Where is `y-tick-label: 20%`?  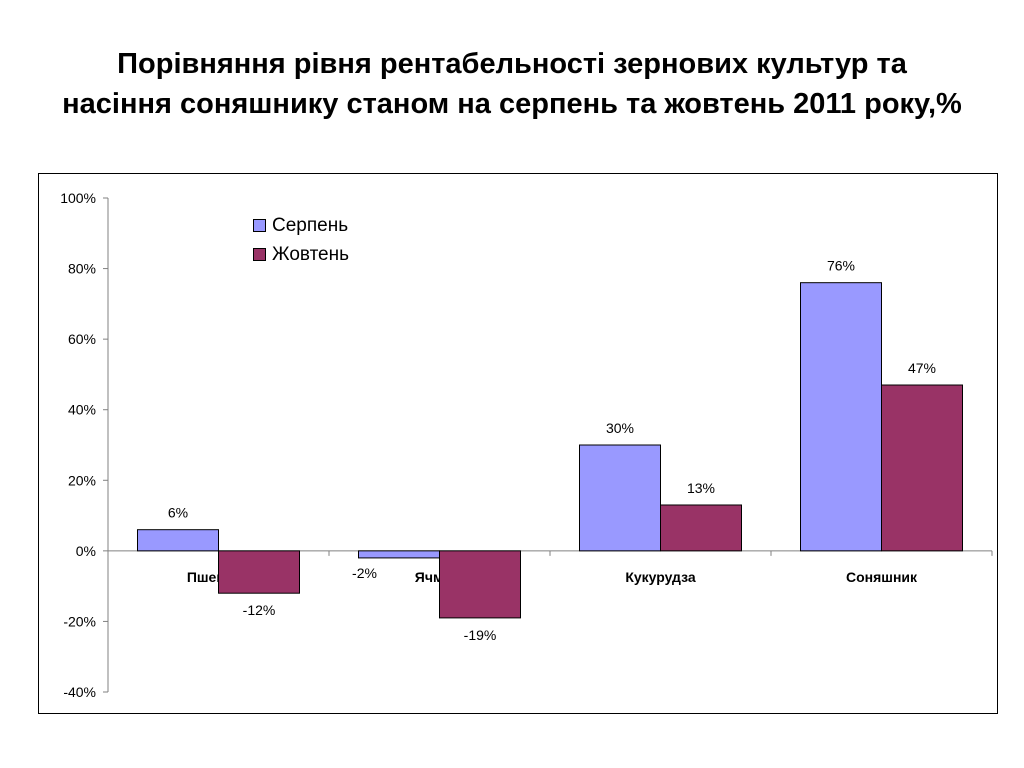
y-tick-label: 20% is located at coordinates (82, 480).